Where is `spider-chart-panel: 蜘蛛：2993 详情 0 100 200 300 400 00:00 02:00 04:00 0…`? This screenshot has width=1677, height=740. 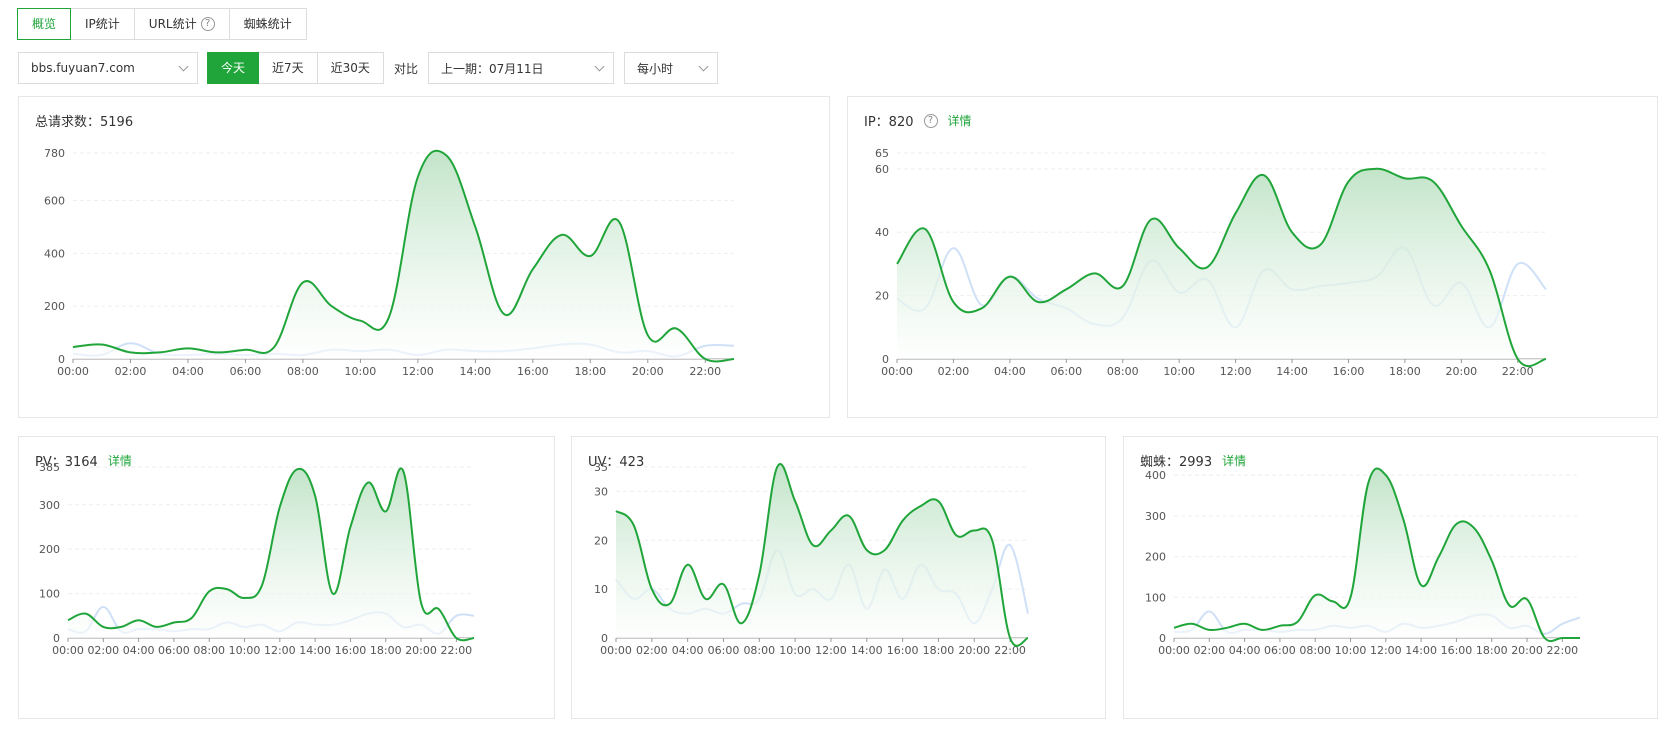
spider-chart-panel: 蜘蛛：2993 详情 0 100 200 300 400 00:00 02:00 04:00 0… is located at coordinates (1390, 577).